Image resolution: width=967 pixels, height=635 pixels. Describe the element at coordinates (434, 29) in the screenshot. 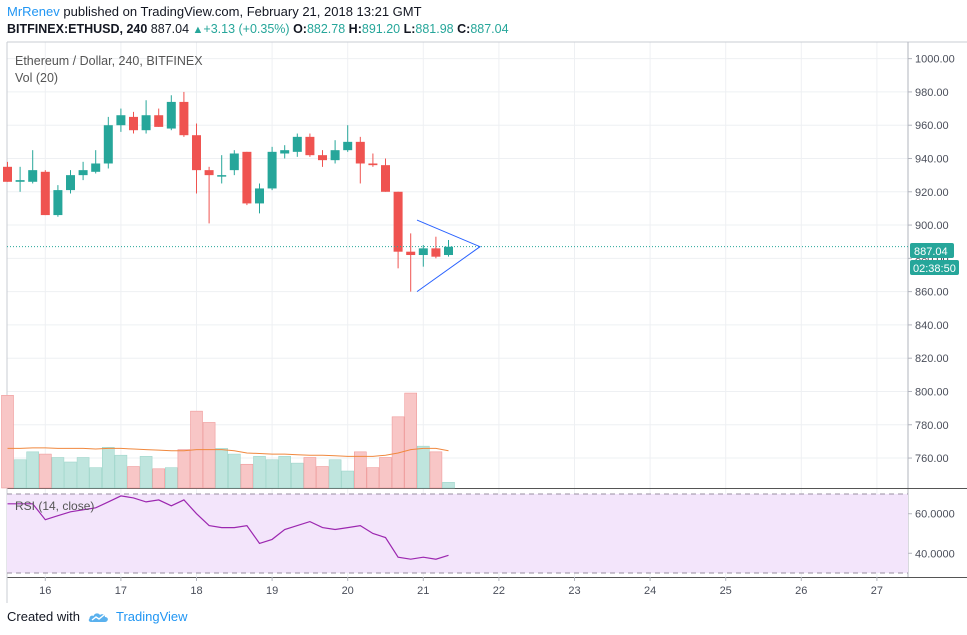

I see `low-value: 881.98` at that location.